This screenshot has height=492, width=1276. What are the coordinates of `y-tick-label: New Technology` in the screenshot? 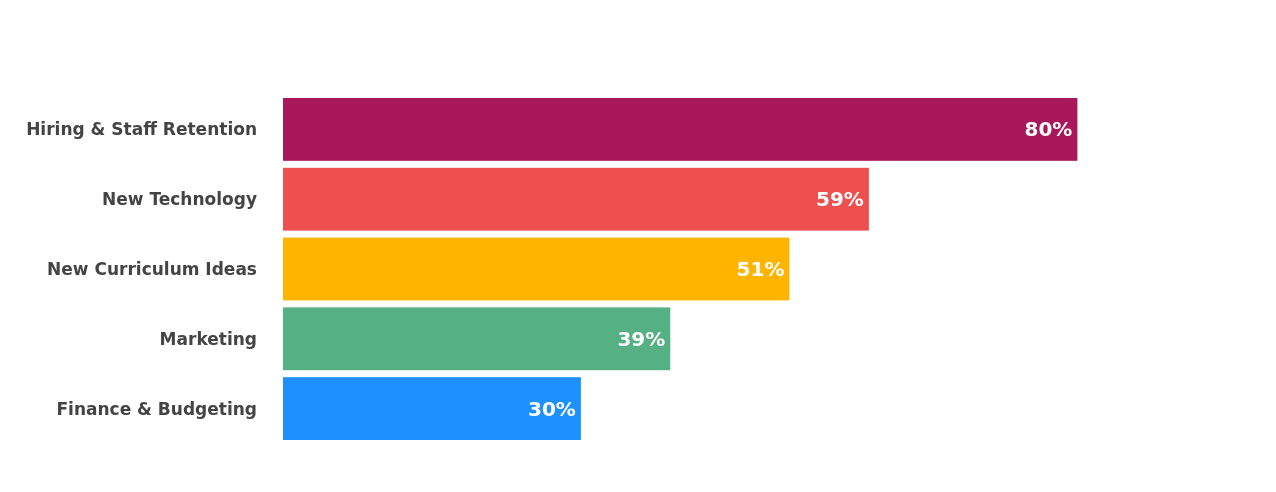 It's located at (179, 199).